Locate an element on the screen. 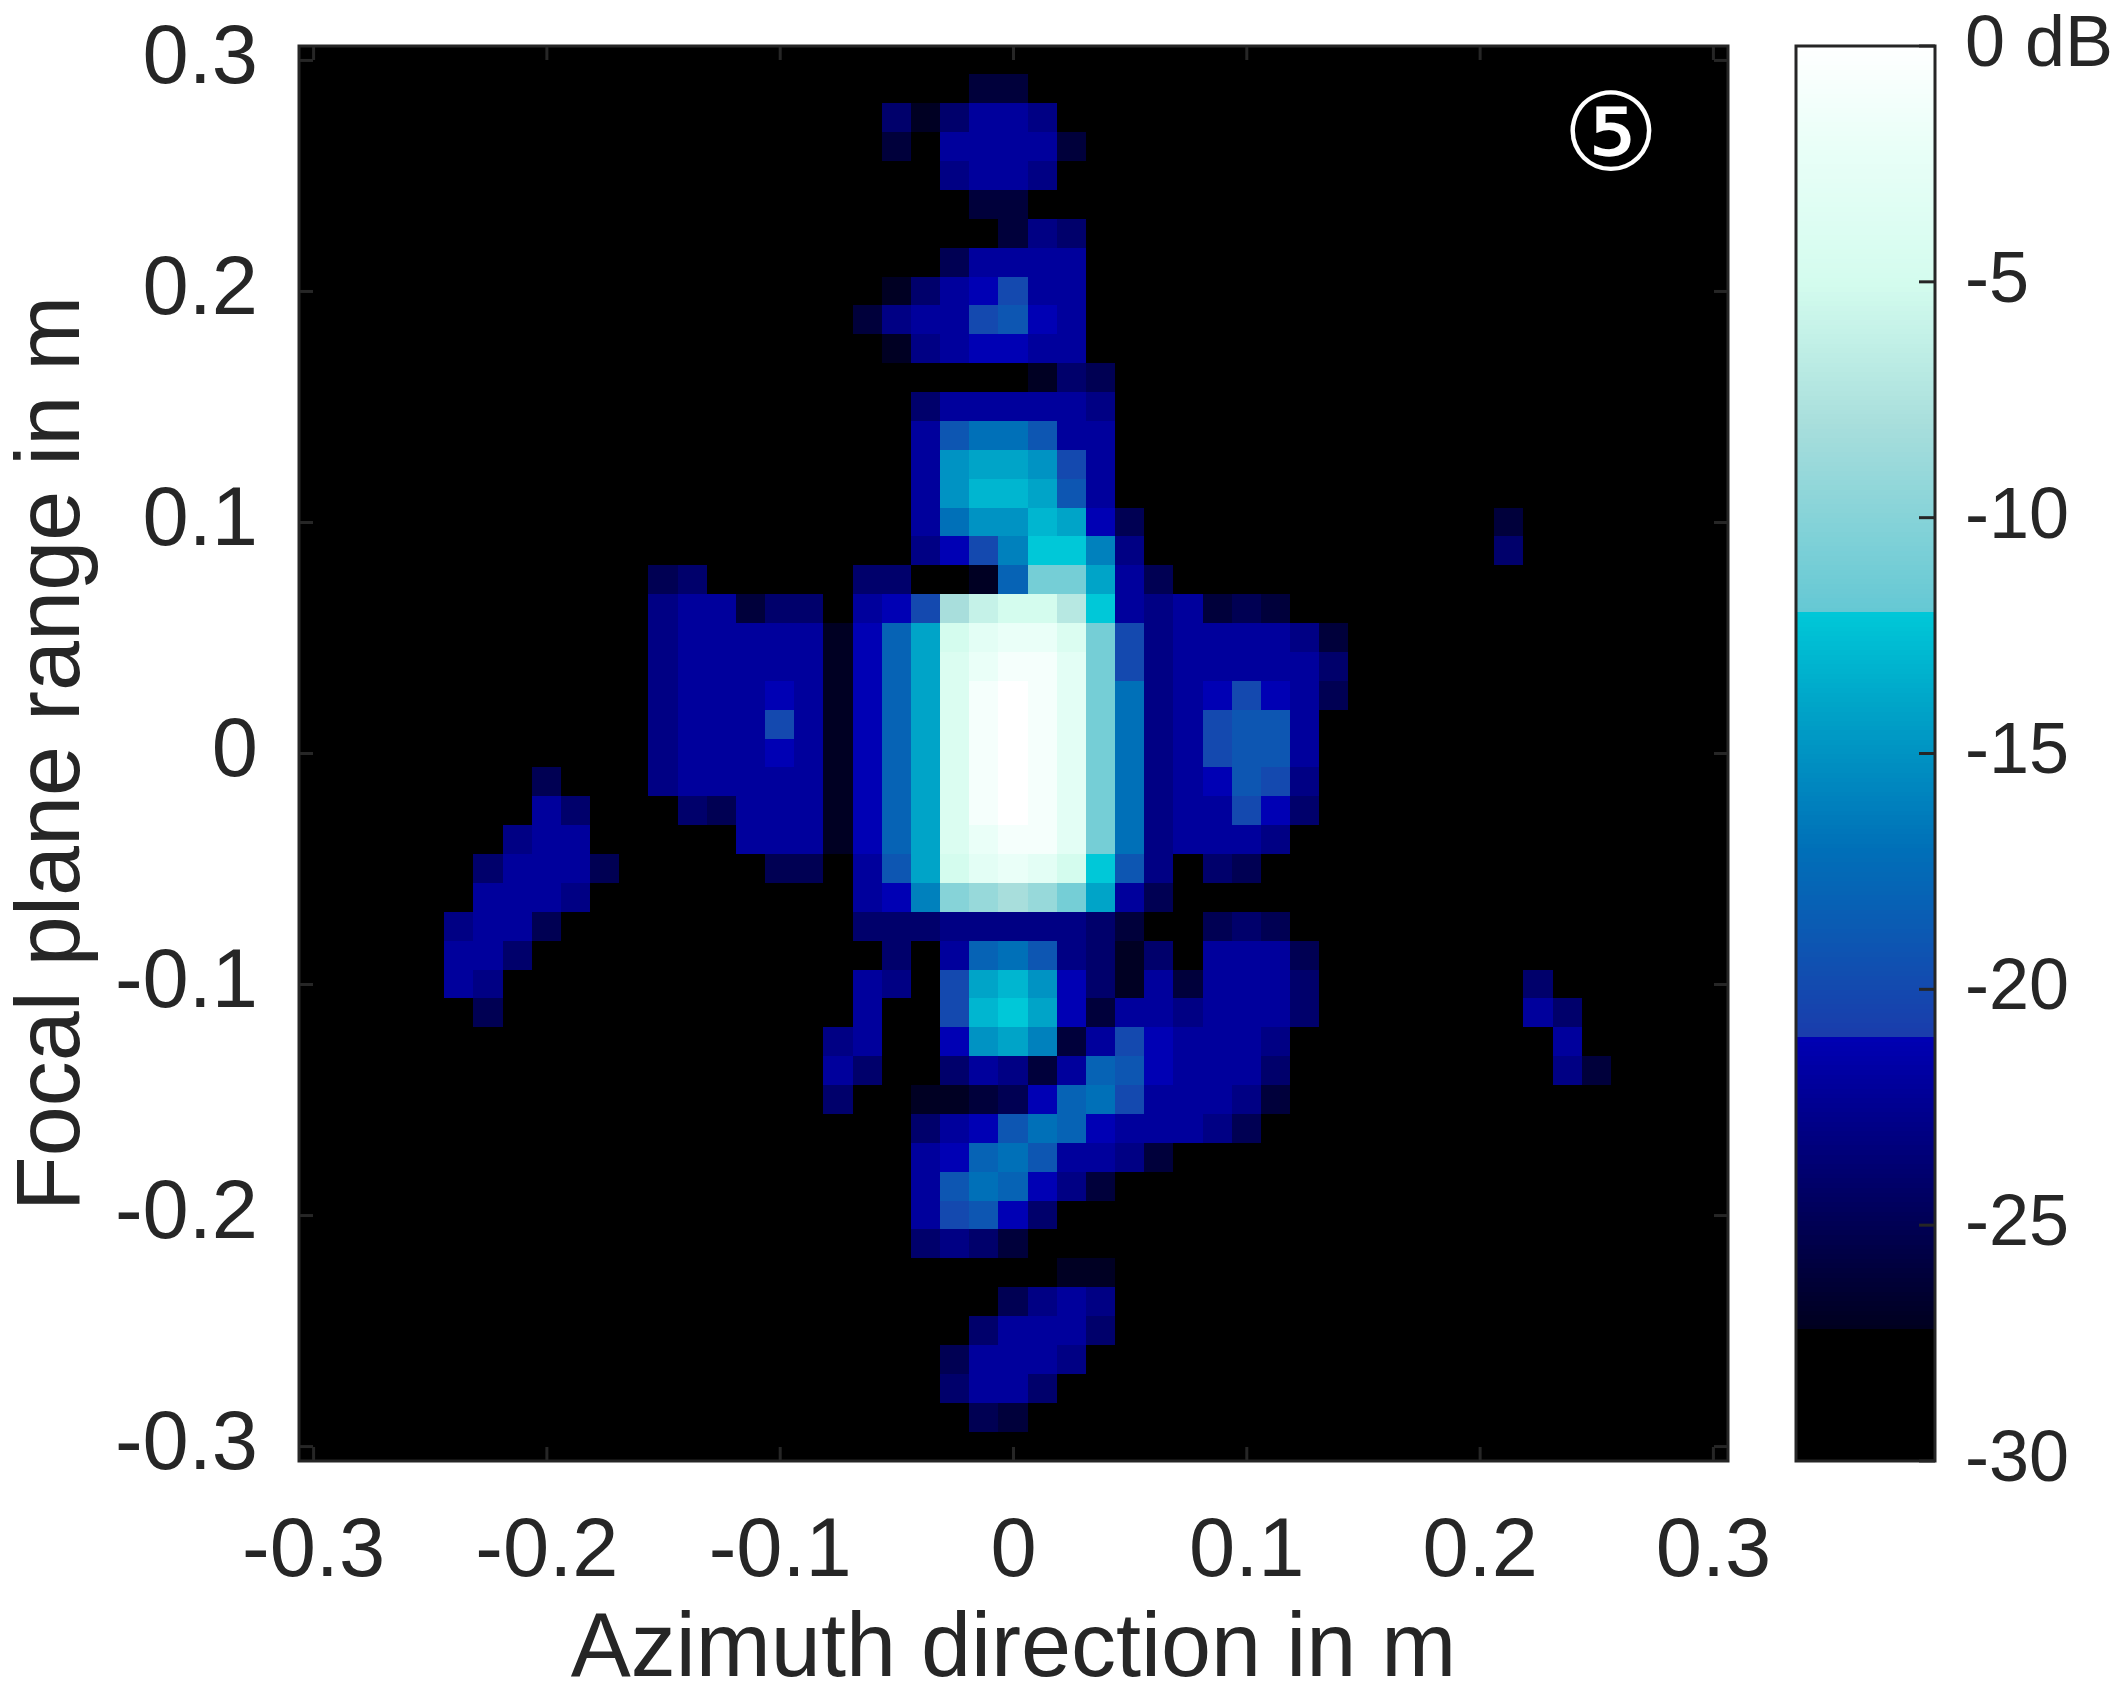 The width and height of the screenshot is (2128, 1707). x-axis-title: Azimuth direction in m is located at coordinates (1013, 1644).